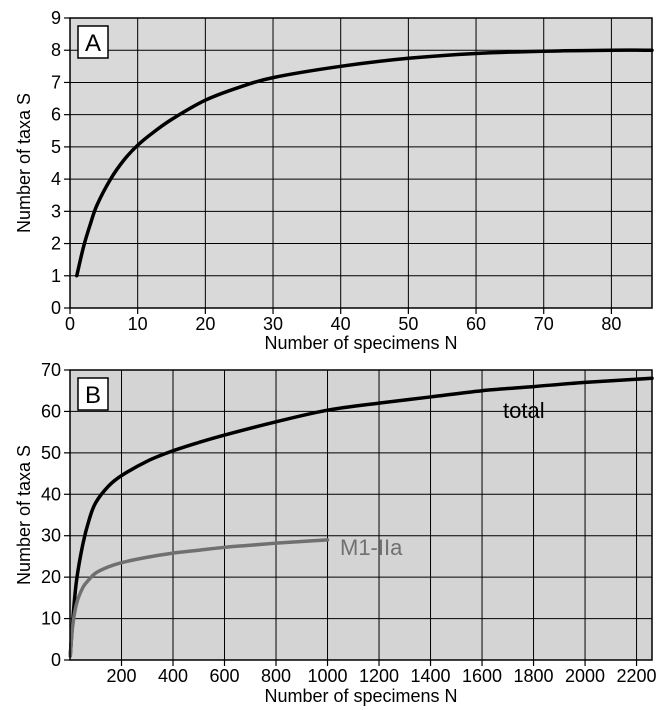 The image size is (666, 710). I want to click on b-xtick-label-8: 1800, so click(534, 676).